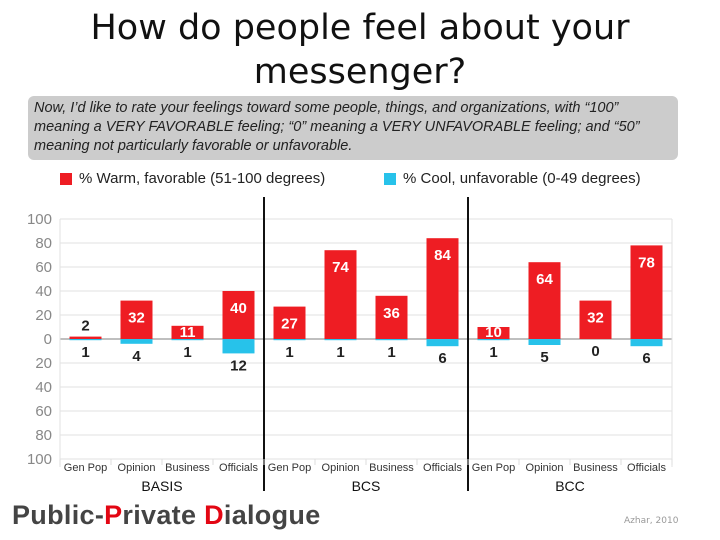 The width and height of the screenshot is (720, 540). What do you see at coordinates (272, 515) in the screenshot?
I see `logo-part-5: ialogue` at bounding box center [272, 515].